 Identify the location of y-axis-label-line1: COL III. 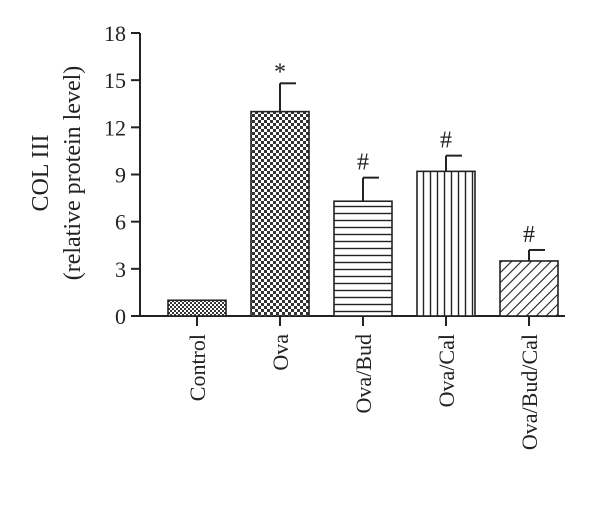
(41, 172).